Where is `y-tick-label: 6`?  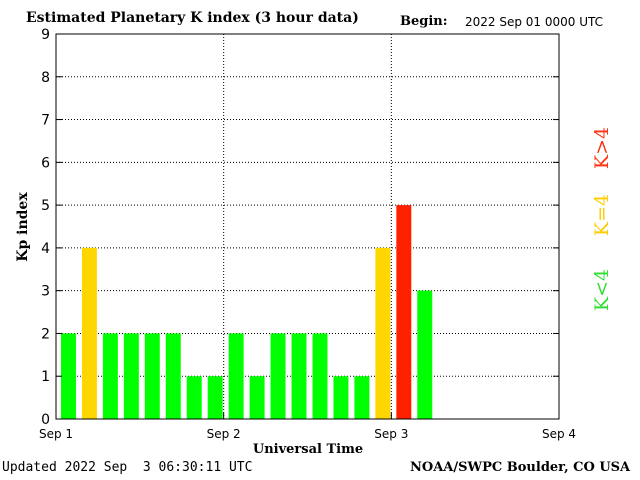
y-tick-label: 6 is located at coordinates (45, 163).